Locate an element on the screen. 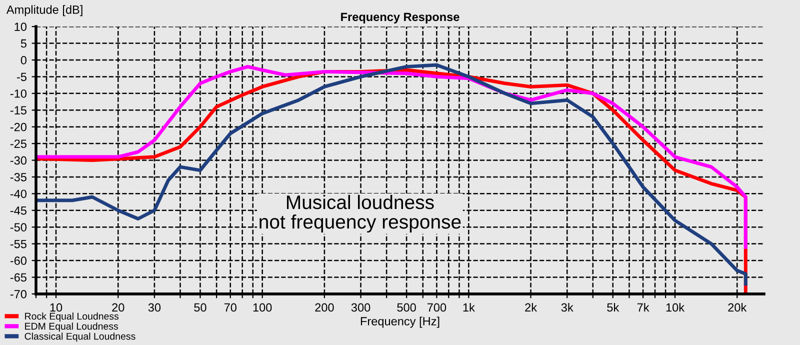  y-tick-label: -60 is located at coordinates (18, 260).